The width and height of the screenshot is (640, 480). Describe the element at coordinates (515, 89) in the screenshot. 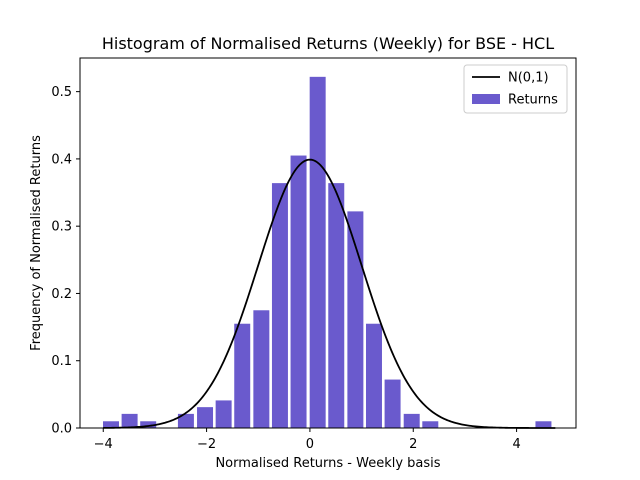

I see `legend: N(0,1) Returns` at that location.